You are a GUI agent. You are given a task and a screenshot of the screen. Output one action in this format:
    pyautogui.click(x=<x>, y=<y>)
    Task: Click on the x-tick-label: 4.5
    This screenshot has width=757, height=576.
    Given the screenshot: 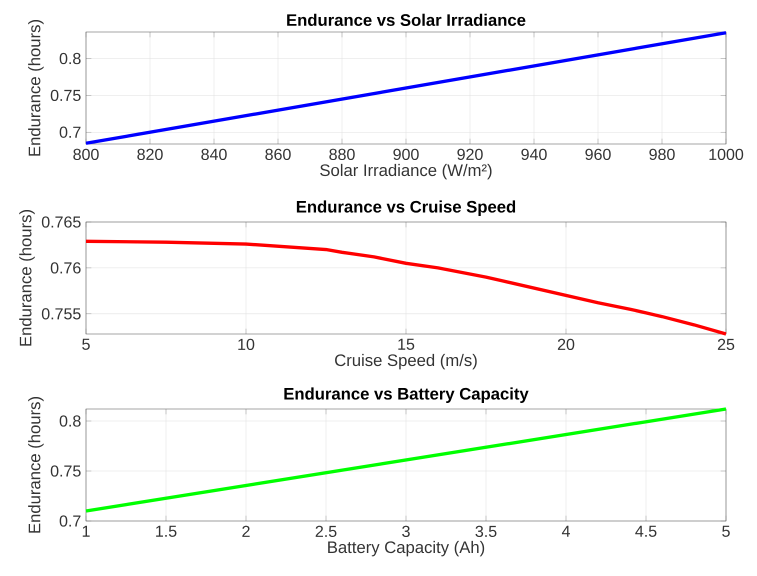 What is the action you would take?
    pyautogui.click(x=645, y=531)
    